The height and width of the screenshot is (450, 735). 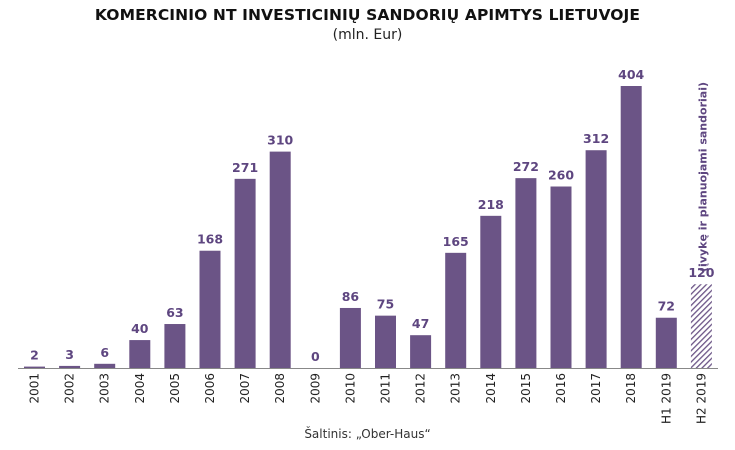 What do you see at coordinates (351, 296) in the screenshot?
I see `value-label: 86` at bounding box center [351, 296].